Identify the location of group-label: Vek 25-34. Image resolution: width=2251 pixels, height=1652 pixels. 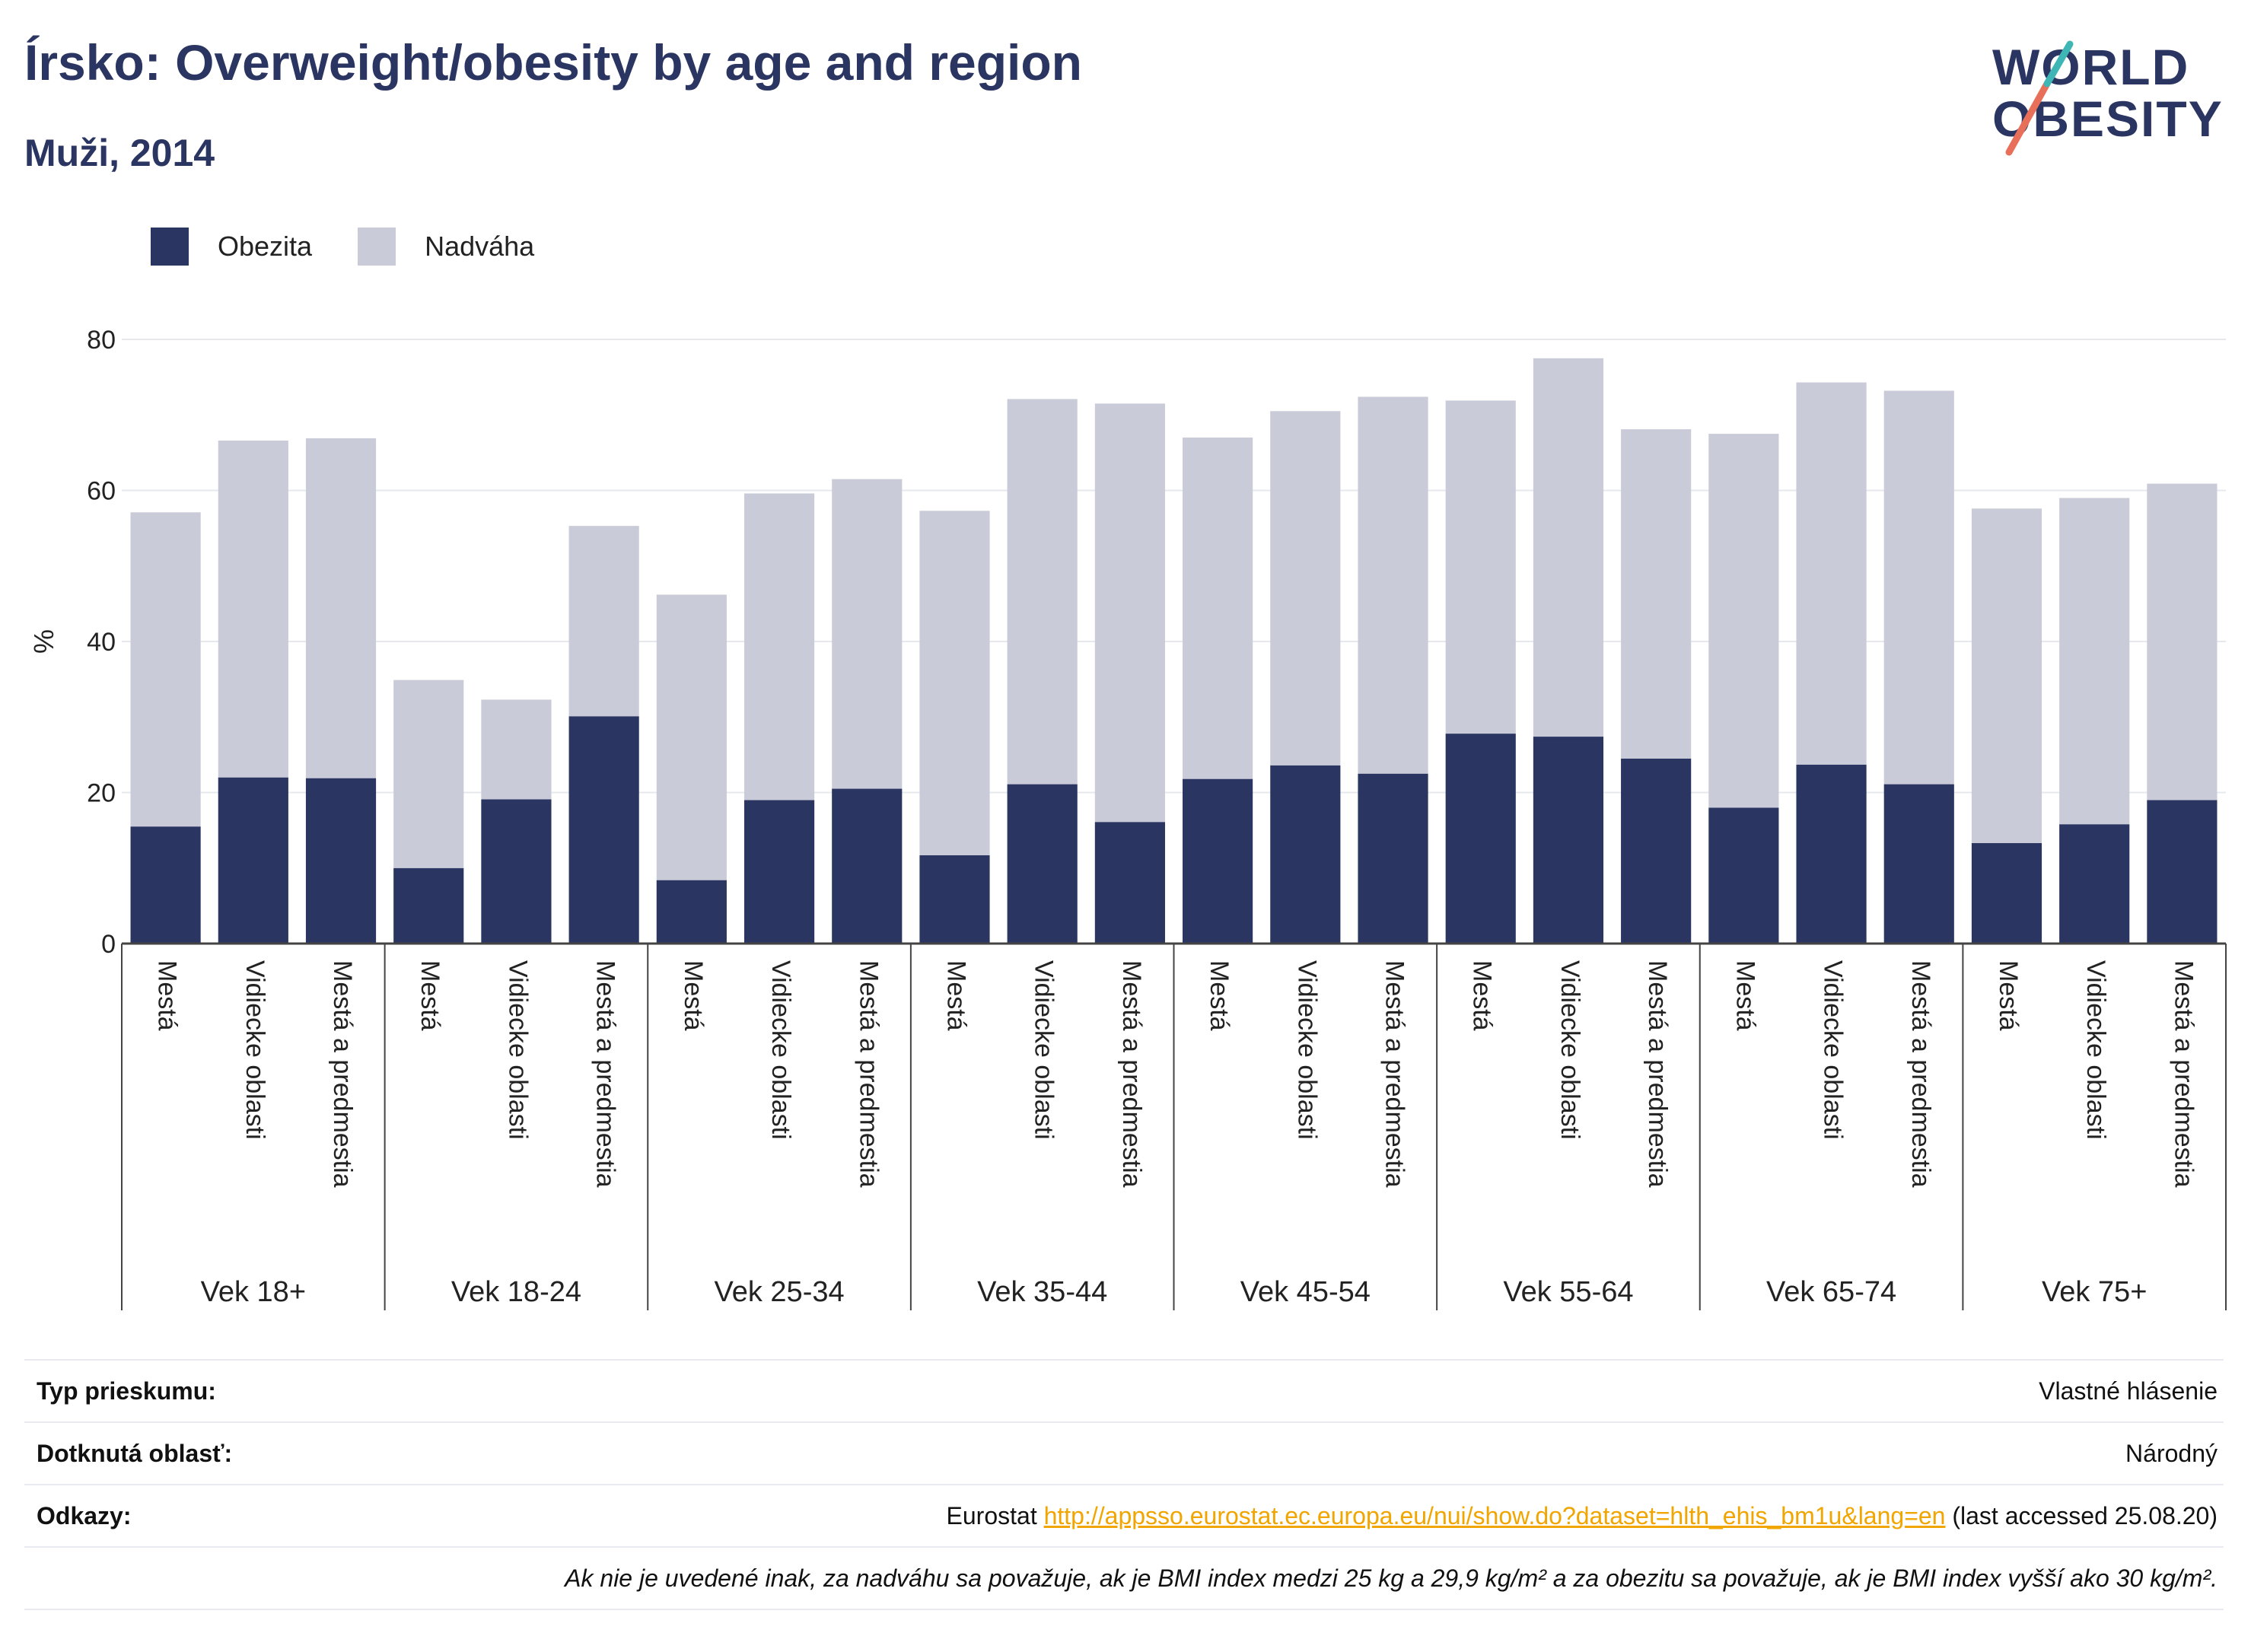
(779, 1292).